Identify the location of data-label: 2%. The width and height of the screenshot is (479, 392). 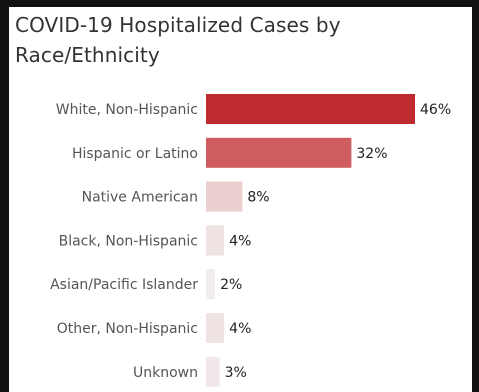
(231, 285).